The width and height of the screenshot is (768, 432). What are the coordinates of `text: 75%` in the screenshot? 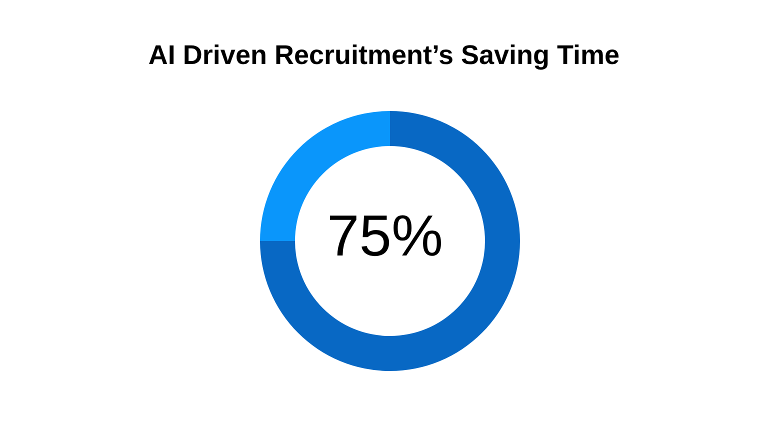 It's located at (385, 236).